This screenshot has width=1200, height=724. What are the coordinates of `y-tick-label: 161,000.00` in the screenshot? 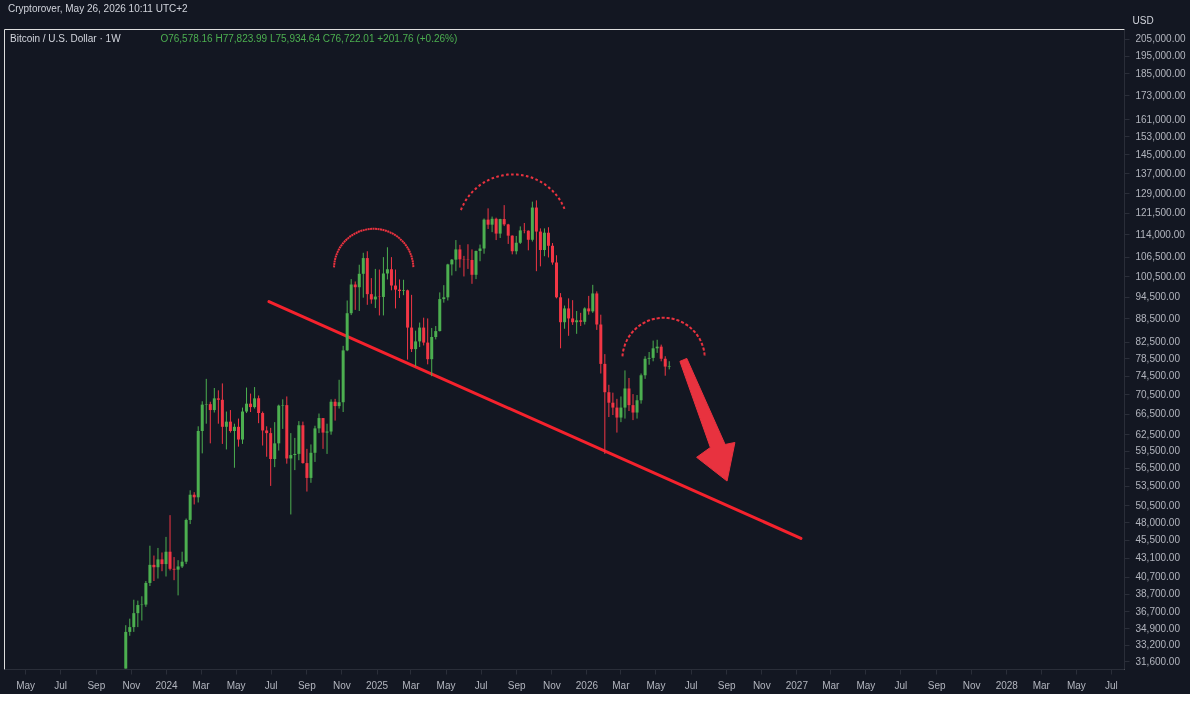 It's located at (1160, 119).